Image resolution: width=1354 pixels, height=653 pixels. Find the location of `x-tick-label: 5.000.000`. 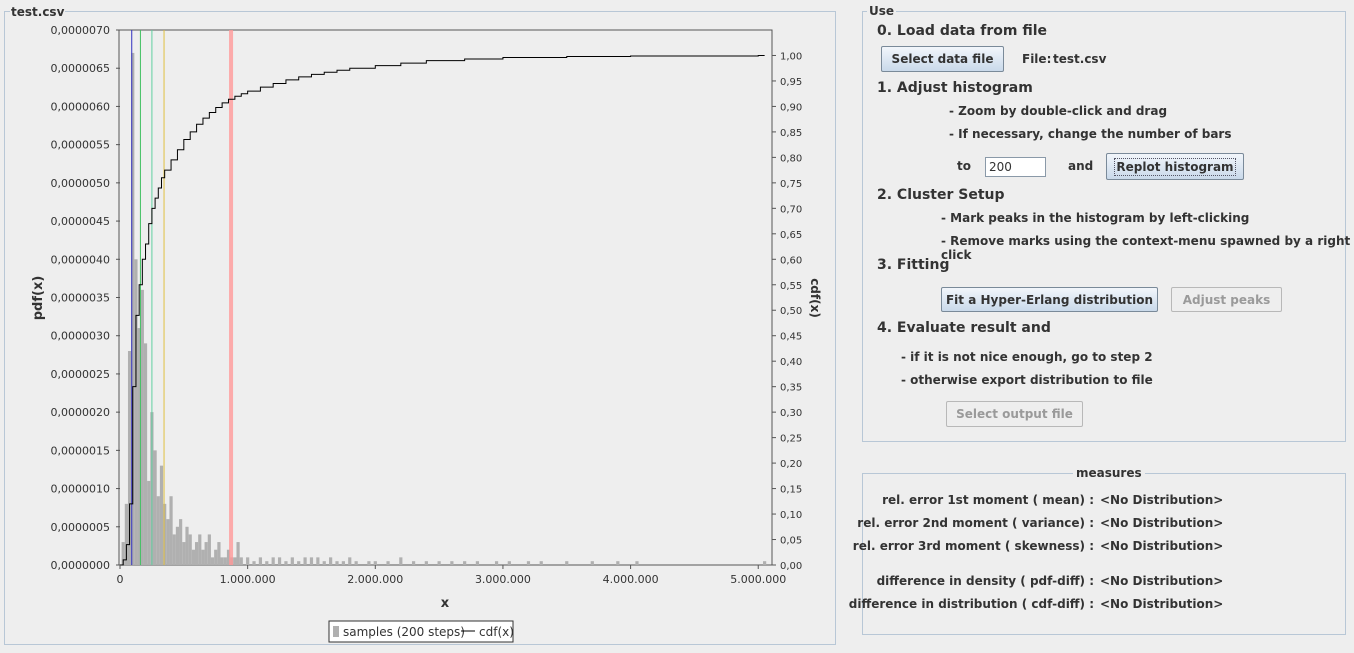

x-tick-label: 5.000.000 is located at coordinates (758, 579).